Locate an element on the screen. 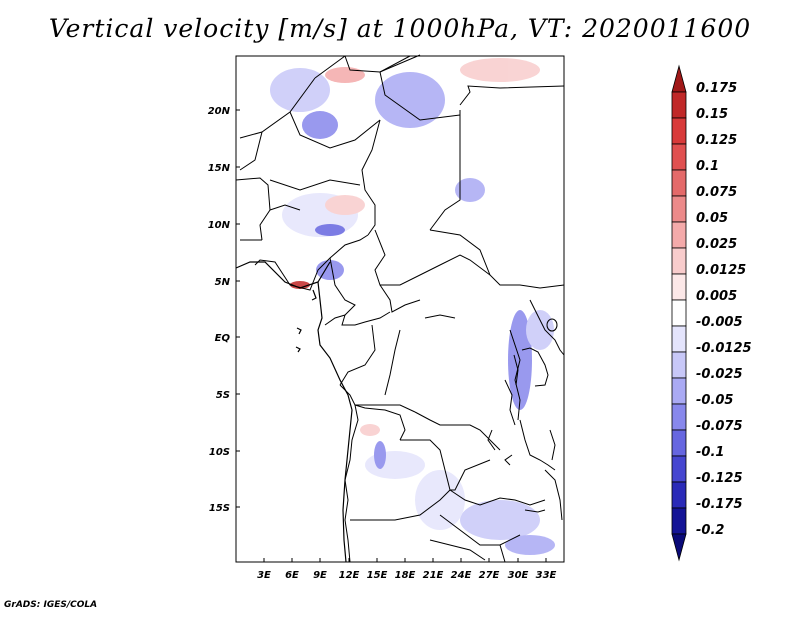 The height and width of the screenshot is (618, 800). colorbar-label: -0.125 is located at coordinates (719, 478).